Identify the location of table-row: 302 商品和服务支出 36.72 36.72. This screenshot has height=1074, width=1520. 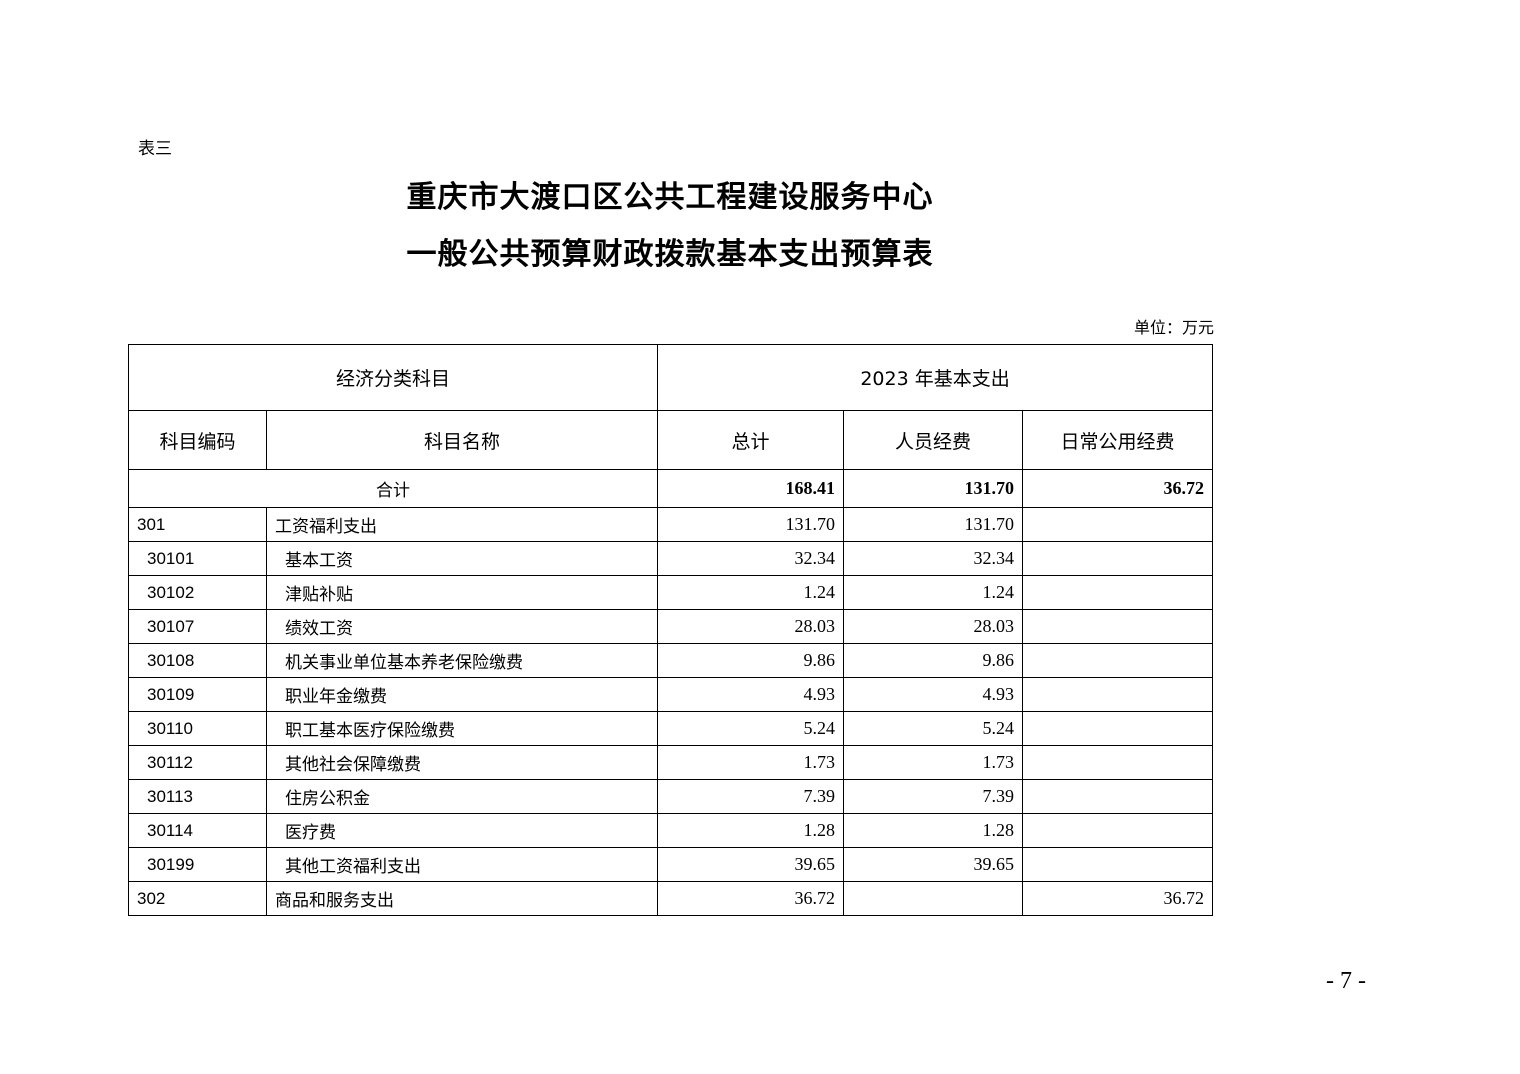
(671, 898).